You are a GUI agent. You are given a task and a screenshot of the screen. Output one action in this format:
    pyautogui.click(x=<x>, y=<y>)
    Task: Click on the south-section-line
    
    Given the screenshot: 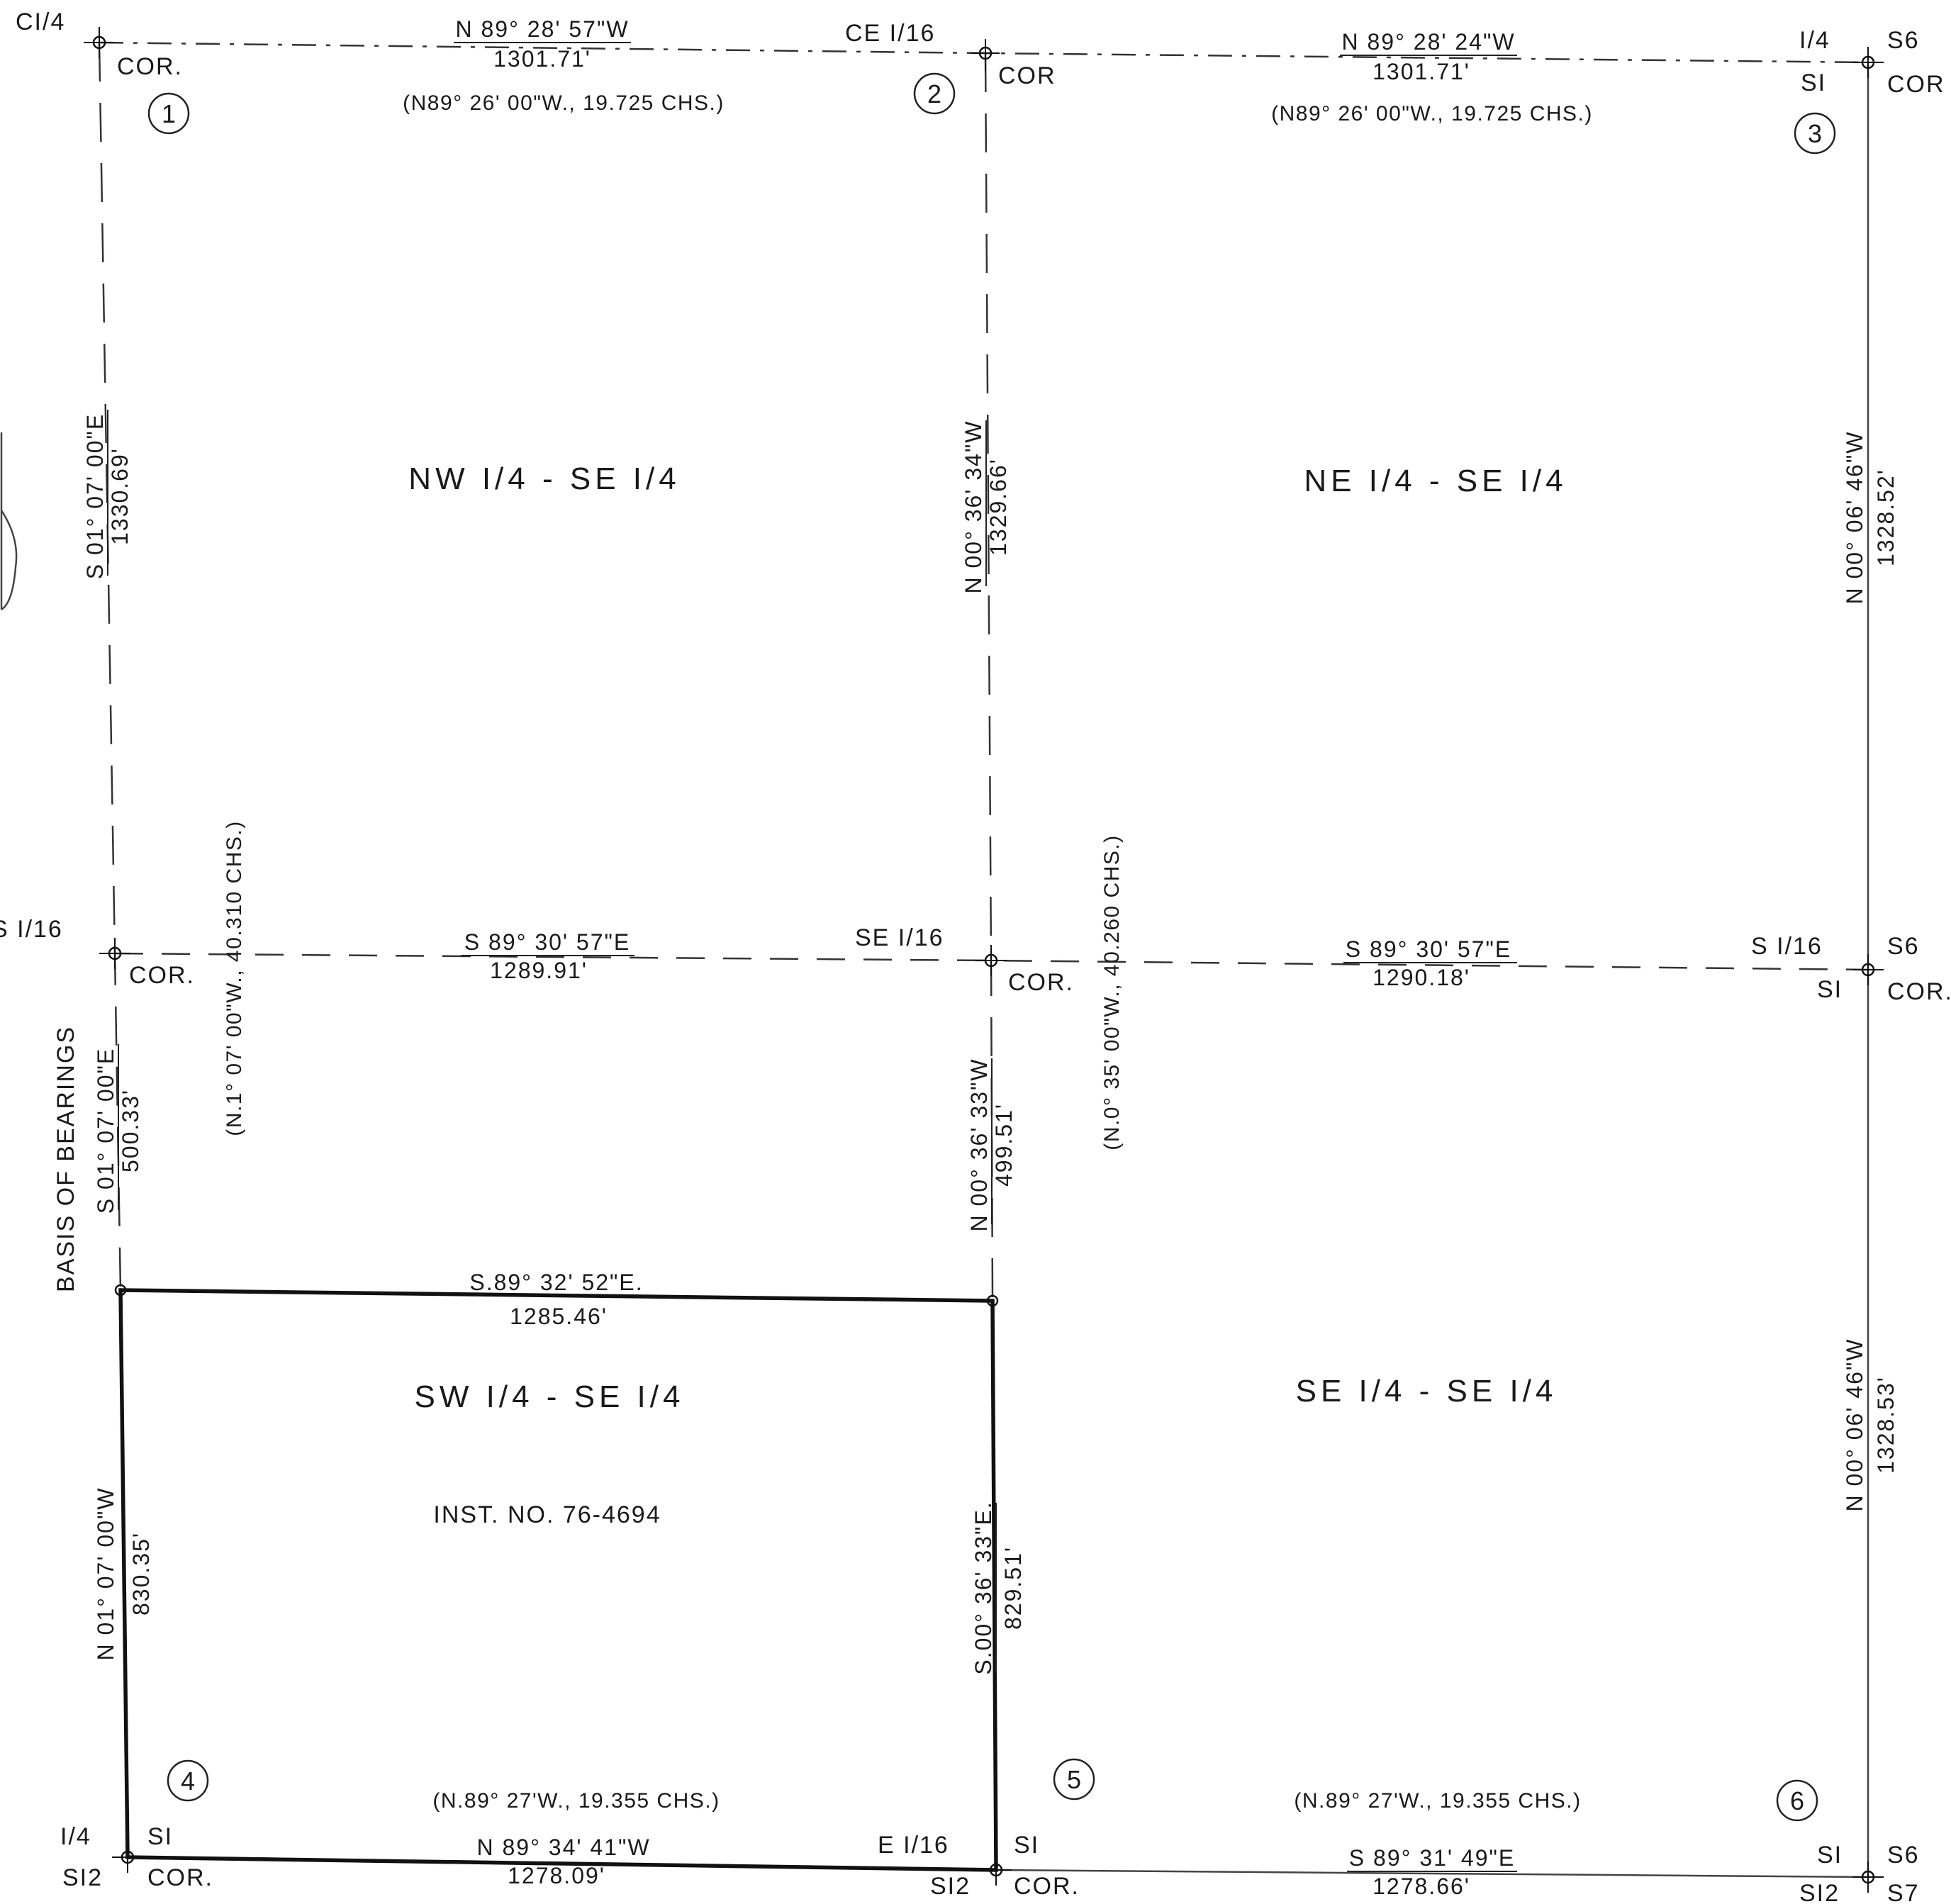 What is the action you would take?
    pyautogui.click(x=1432, y=1874)
    